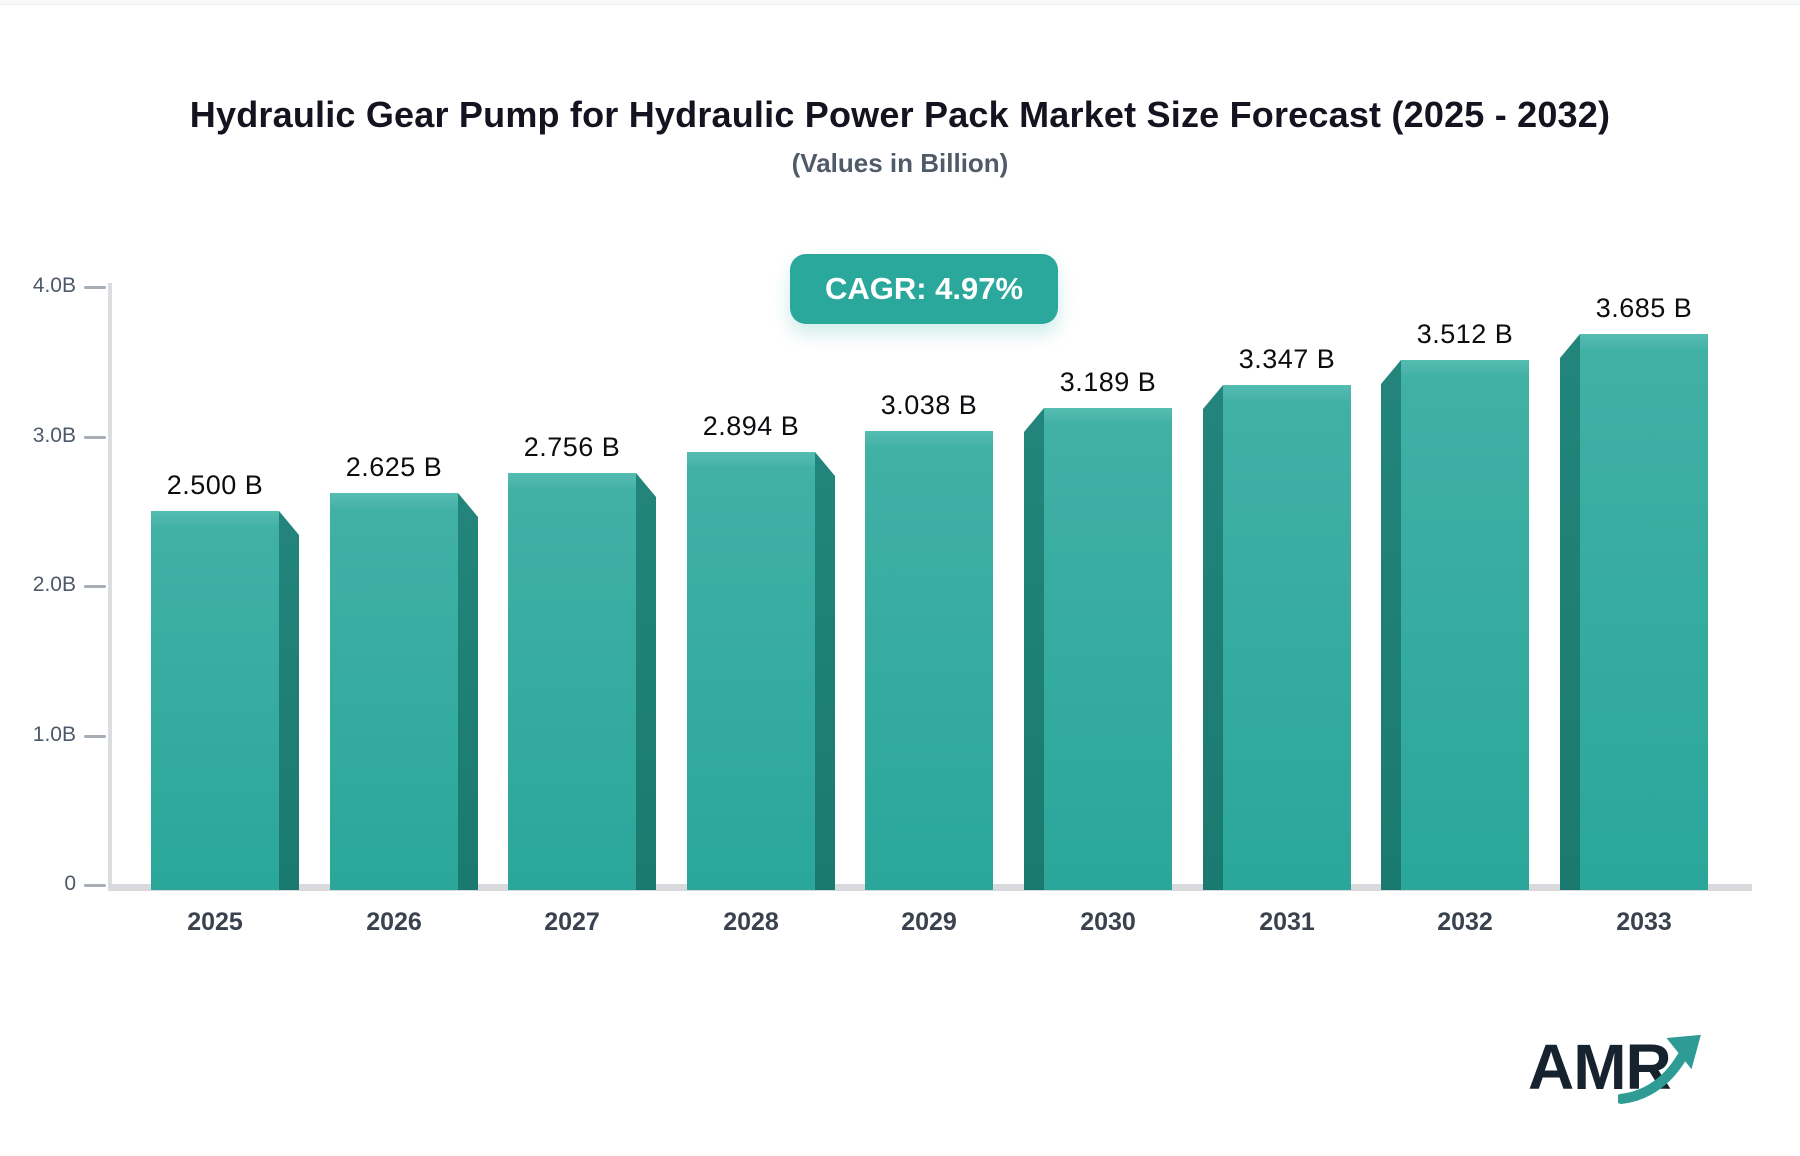 Image resolution: width=1800 pixels, height=1156 pixels. What do you see at coordinates (572, 922) in the screenshot?
I see `x-axis-label: 2027` at bounding box center [572, 922].